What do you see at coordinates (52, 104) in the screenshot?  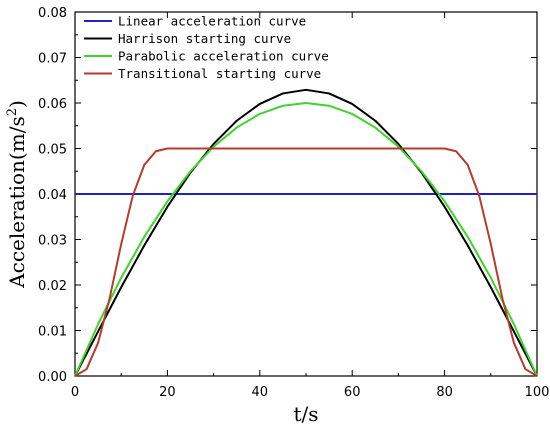 I see `y-tick-label: 0.06` at bounding box center [52, 104].